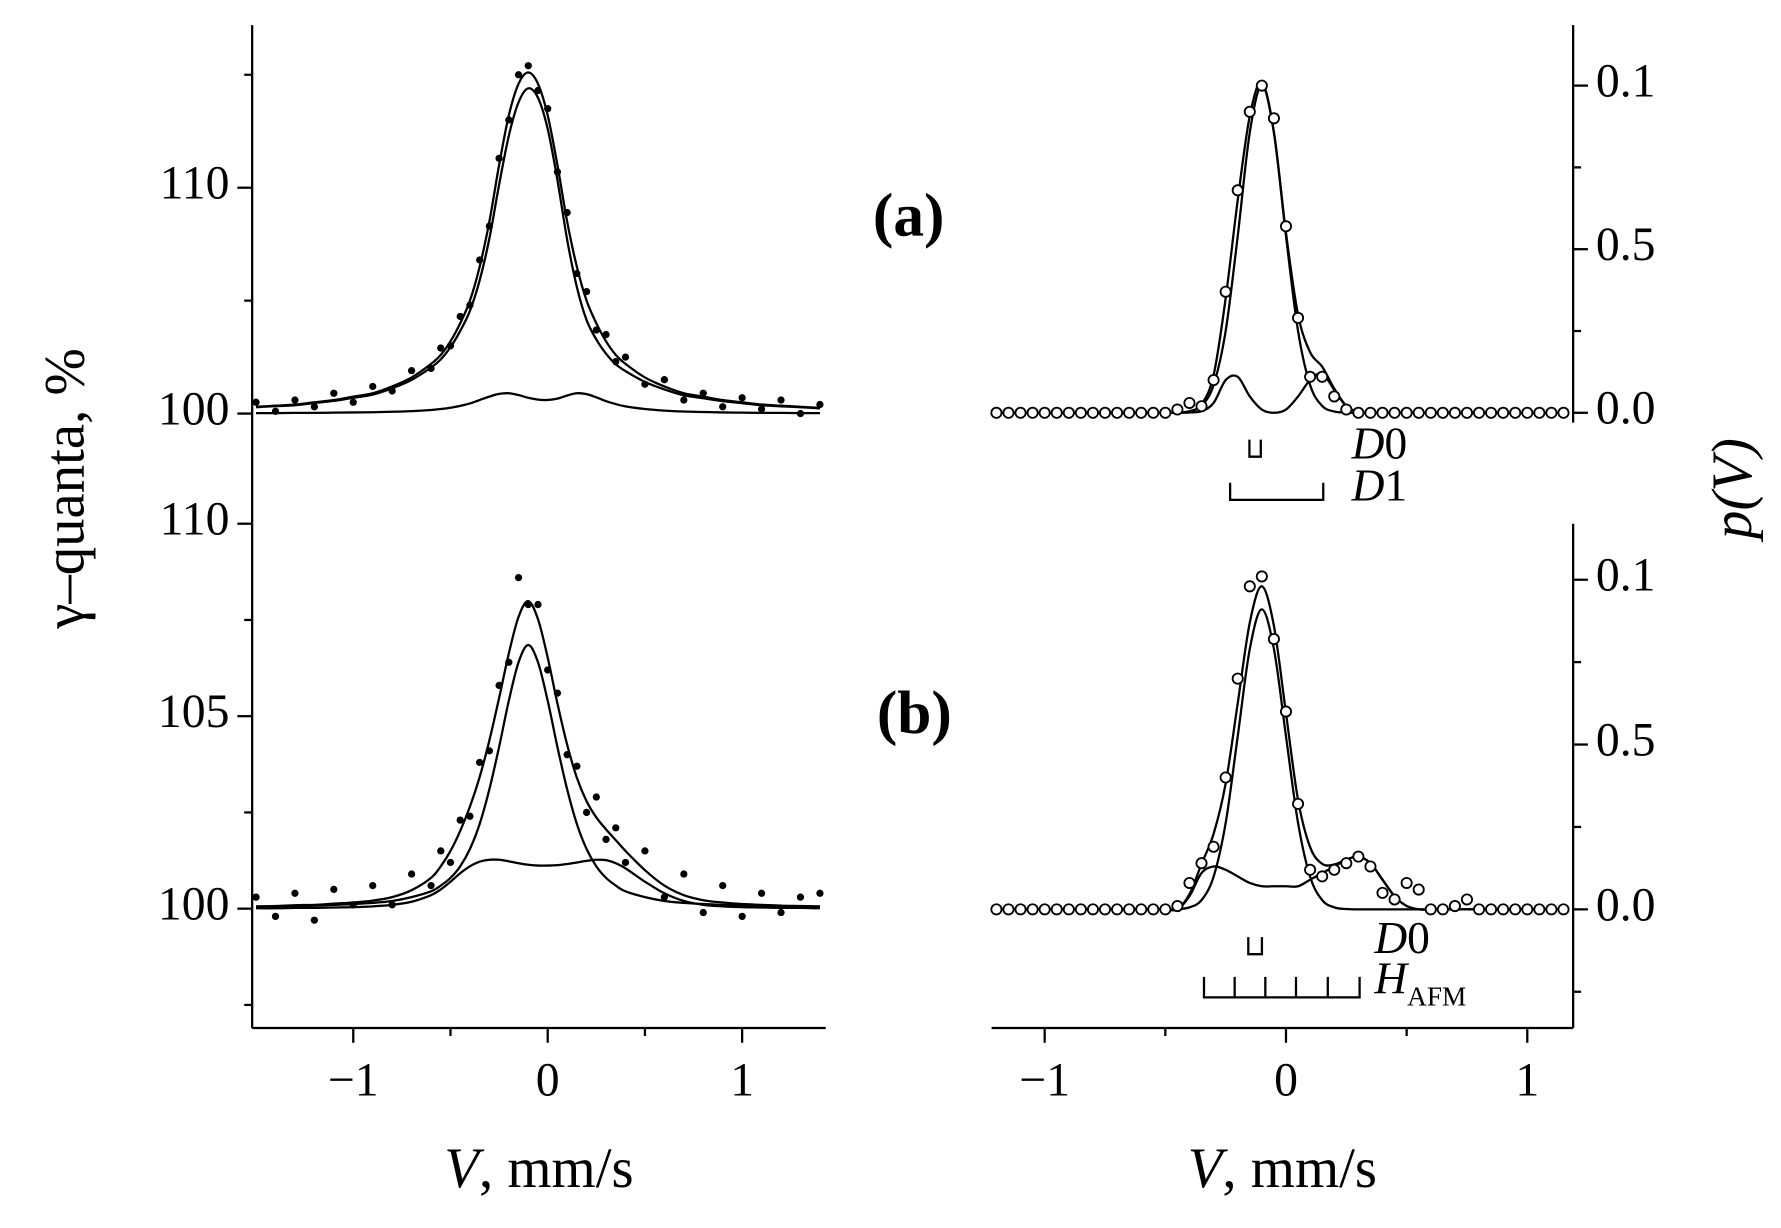 The height and width of the screenshot is (1228, 1781). Describe the element at coordinates (1626, 408) in the screenshot. I see `y-tick-label: 0.0` at that location.